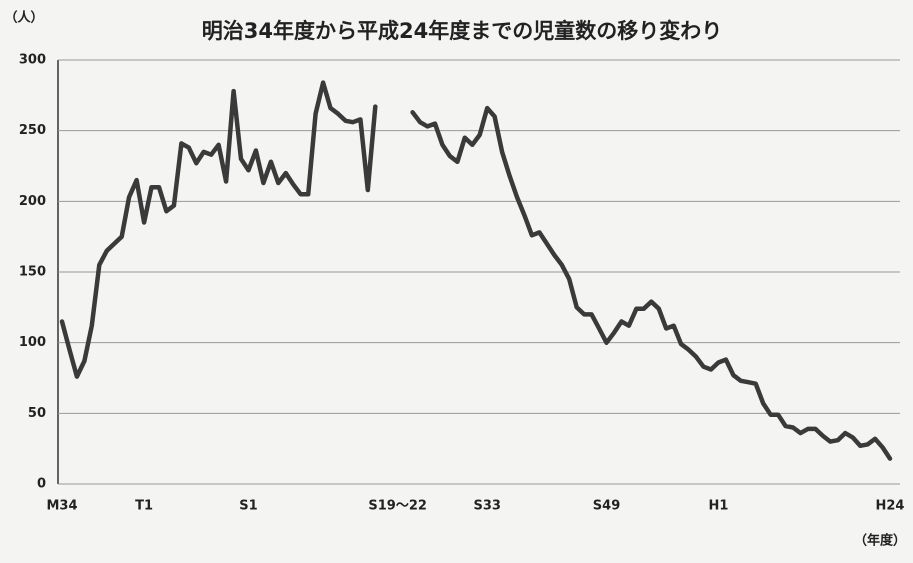 Image resolution: width=913 pixels, height=563 pixels. Describe the element at coordinates (397, 506) in the screenshot. I see `x-tick-label: S19〜22` at that location.